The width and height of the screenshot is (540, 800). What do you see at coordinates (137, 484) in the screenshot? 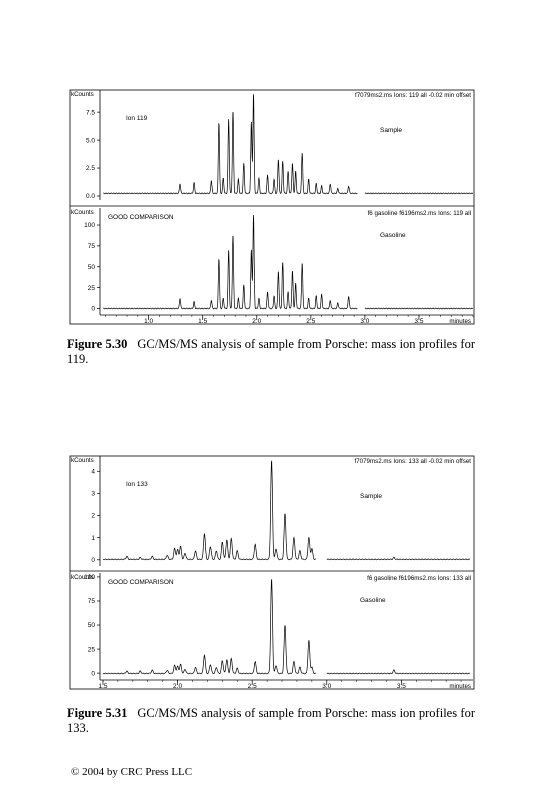
I see `ion-label: Ion 133` at bounding box center [137, 484].